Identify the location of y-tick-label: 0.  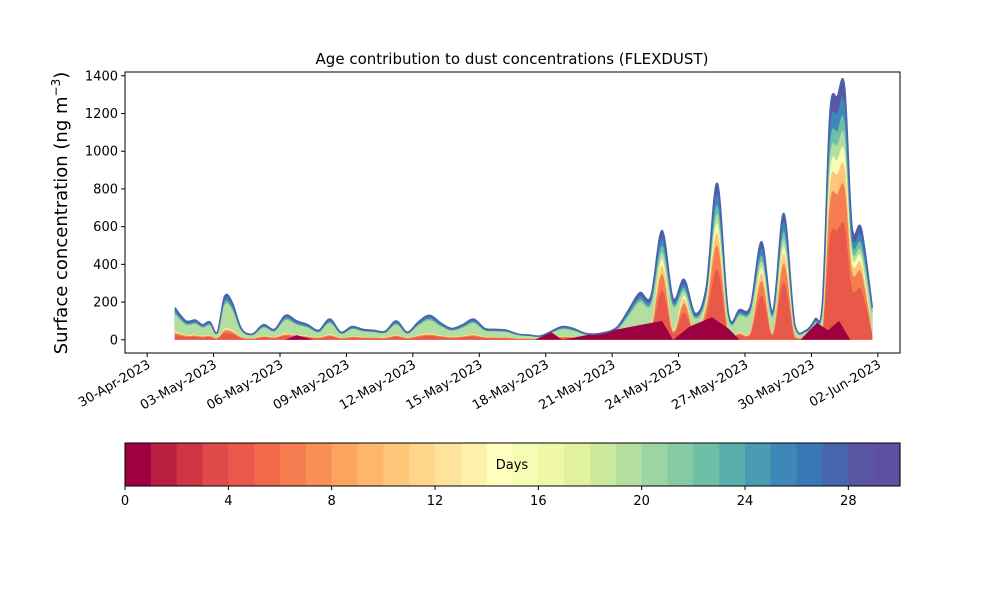
(114, 340).